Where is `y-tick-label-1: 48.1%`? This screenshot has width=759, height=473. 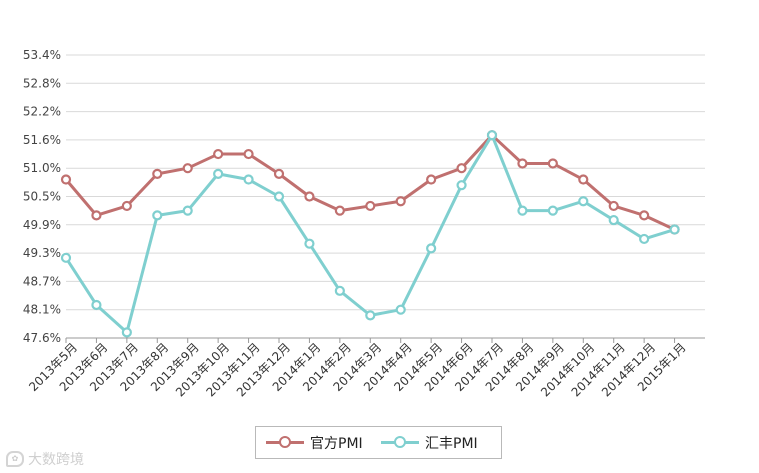 y-tick-label-1: 48.1% is located at coordinates (42, 310).